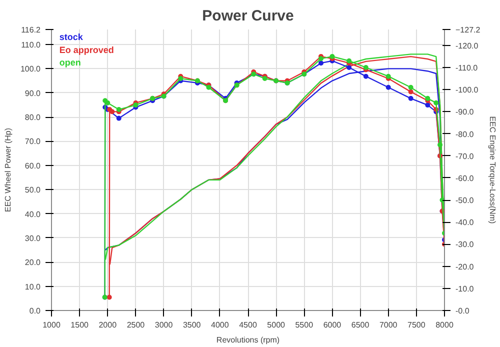 The image size is (500, 347). What do you see at coordinates (465, 134) in the screenshot?
I see `y2-tick-label: -80.0` at bounding box center [465, 134].